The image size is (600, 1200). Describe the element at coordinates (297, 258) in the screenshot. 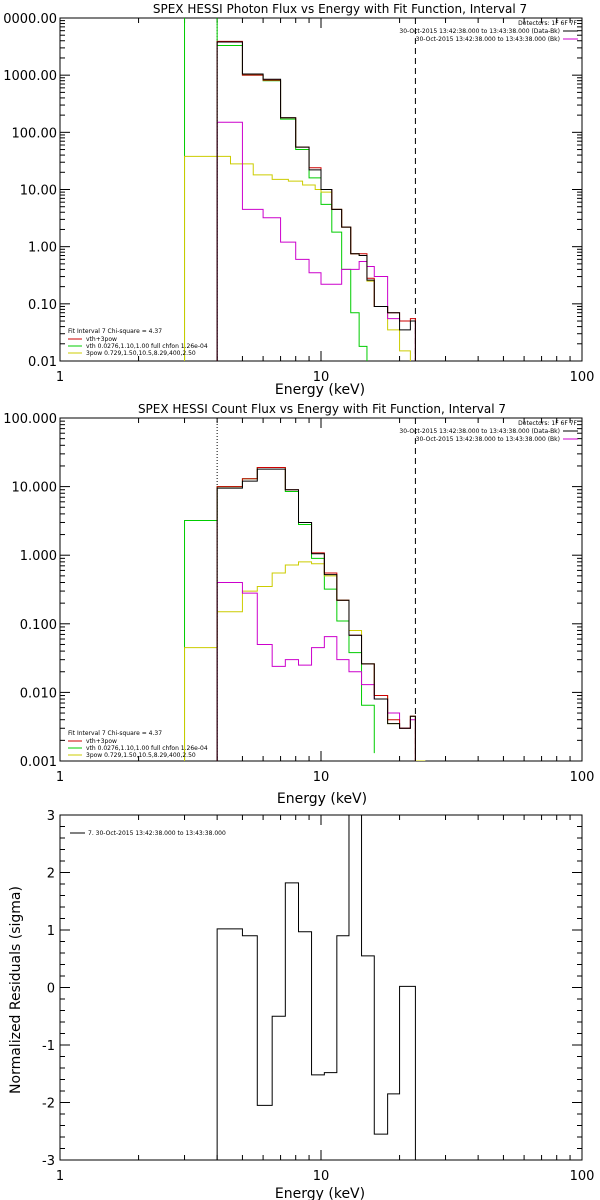

I see `series-power` at that location.